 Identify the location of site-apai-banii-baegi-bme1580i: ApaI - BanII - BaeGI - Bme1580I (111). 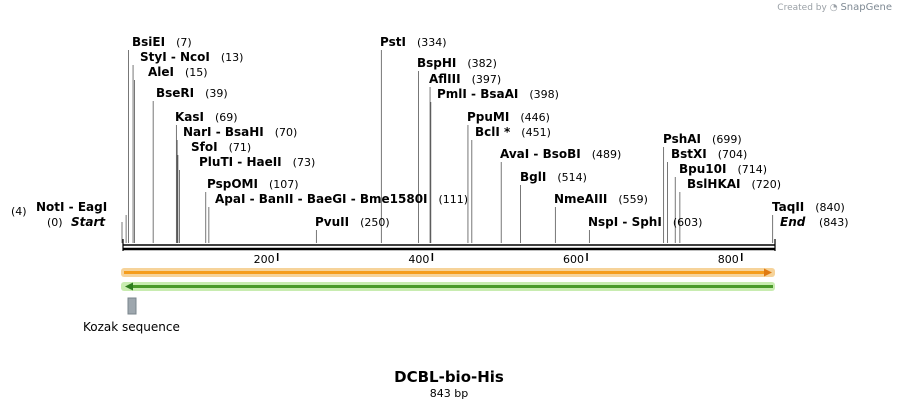
(341, 199).